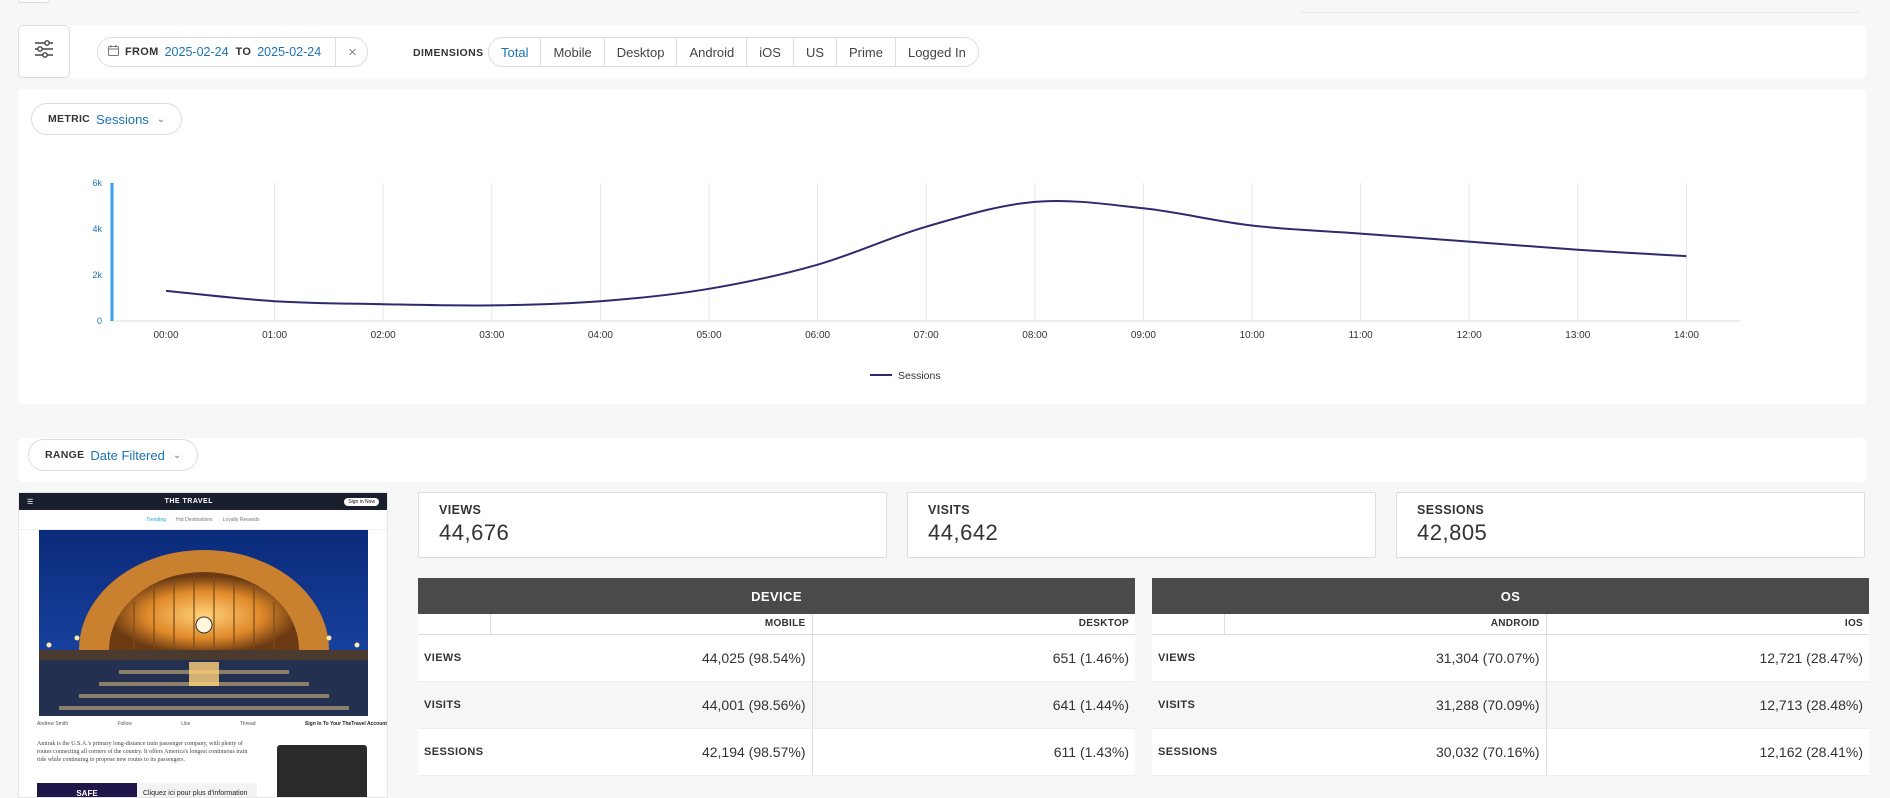 The width and height of the screenshot is (1890, 798). I want to click on legend-label: Sessions, so click(919, 376).